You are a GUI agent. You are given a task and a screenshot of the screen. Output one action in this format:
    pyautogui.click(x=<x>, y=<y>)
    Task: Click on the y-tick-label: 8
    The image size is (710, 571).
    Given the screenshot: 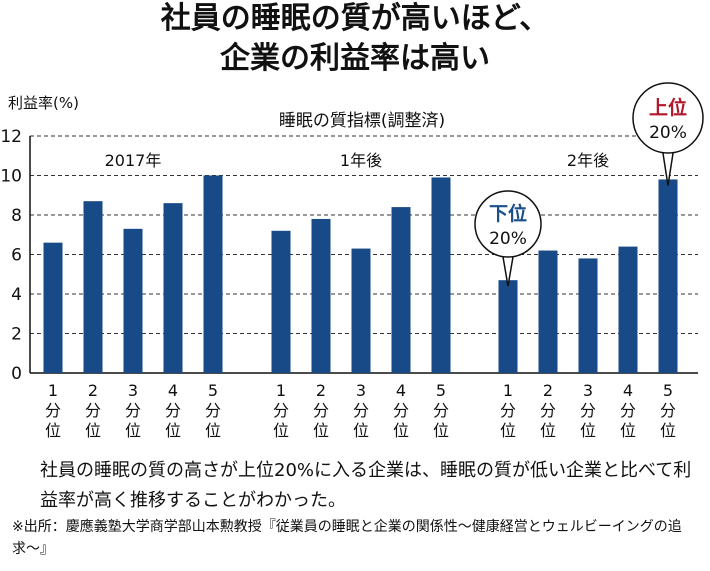 What is the action you would take?
    pyautogui.click(x=16, y=216)
    